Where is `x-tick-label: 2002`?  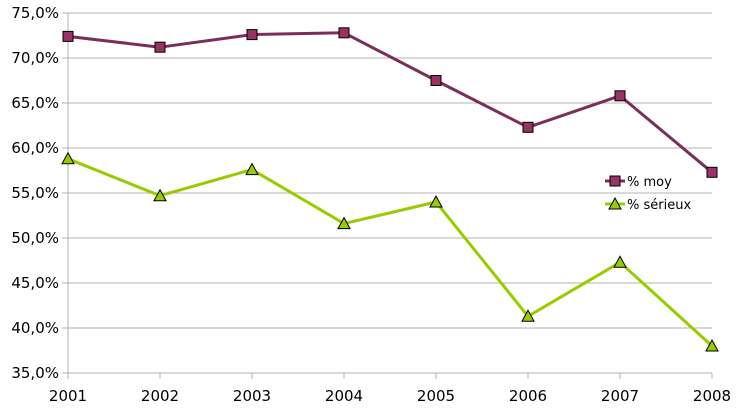 x-tick-label: 2002 is located at coordinates (160, 396).